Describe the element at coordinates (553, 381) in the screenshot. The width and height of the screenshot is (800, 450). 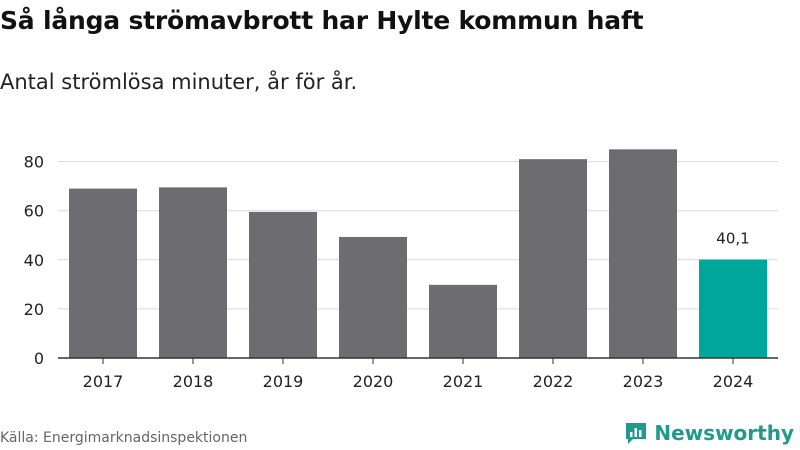
I see `x-tick-label: 2022` at that location.